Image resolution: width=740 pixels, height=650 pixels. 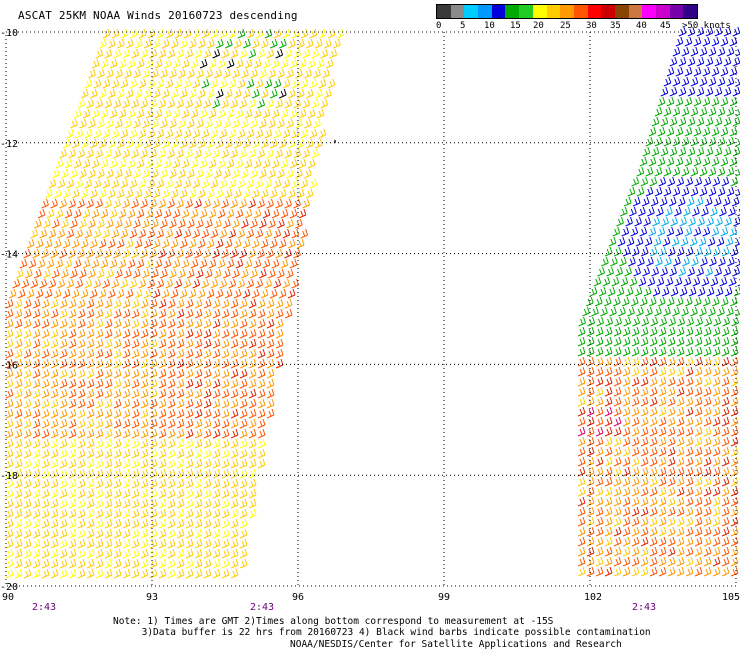 I want to click on lon-label: 96, so click(x=298, y=597).